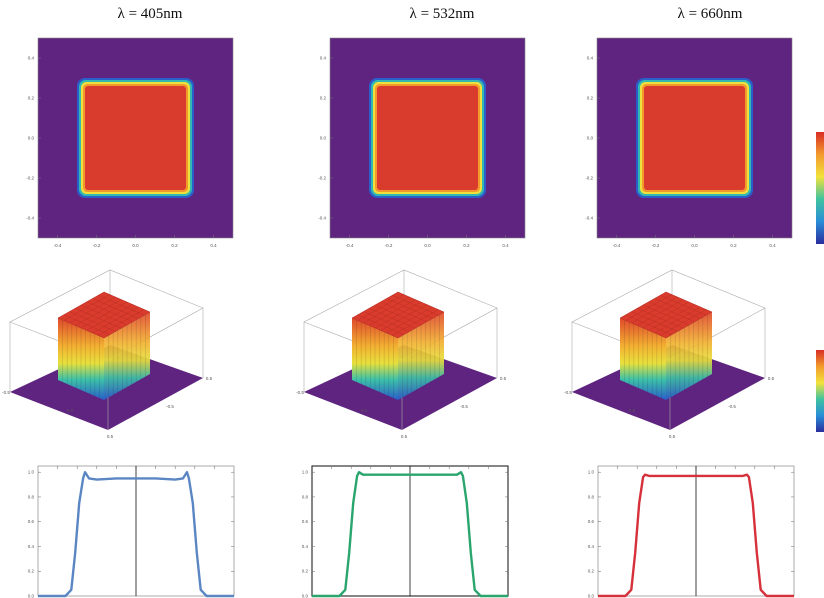 This screenshot has height=598, width=824. What do you see at coordinates (820, 188) in the screenshot?
I see `colorbar-top` at bounding box center [820, 188].